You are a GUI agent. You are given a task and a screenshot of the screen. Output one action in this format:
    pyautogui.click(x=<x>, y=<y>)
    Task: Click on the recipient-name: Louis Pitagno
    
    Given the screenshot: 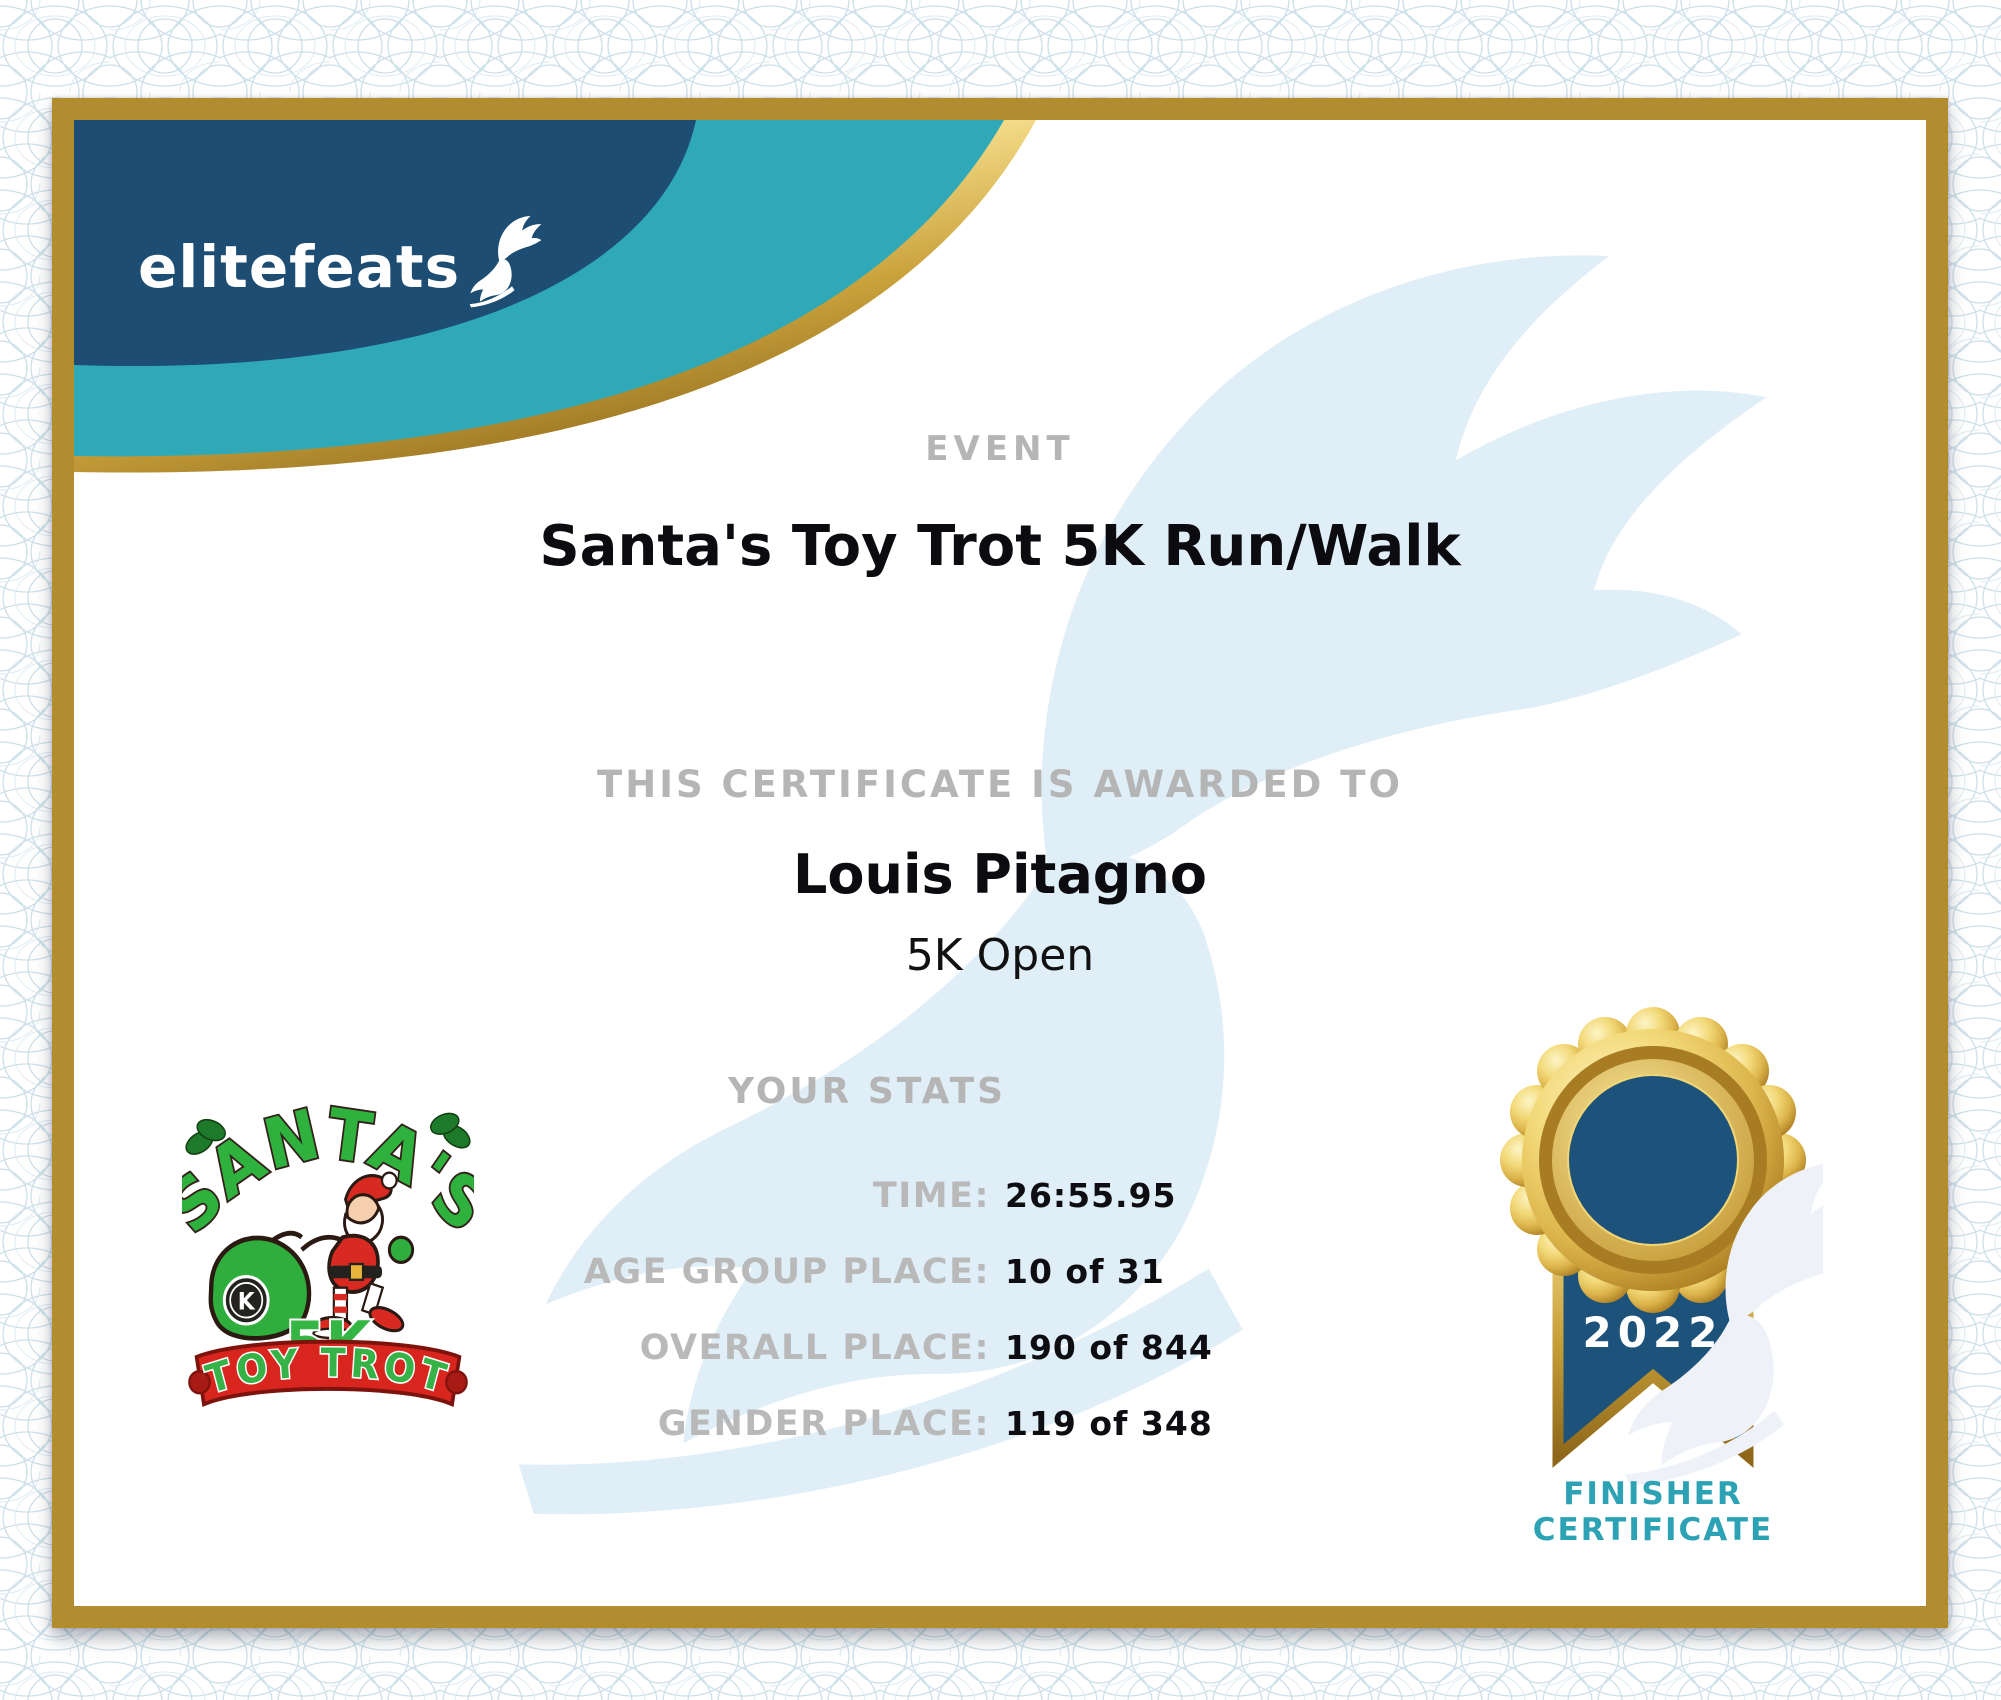 What is the action you would take?
    pyautogui.click(x=1000, y=874)
    